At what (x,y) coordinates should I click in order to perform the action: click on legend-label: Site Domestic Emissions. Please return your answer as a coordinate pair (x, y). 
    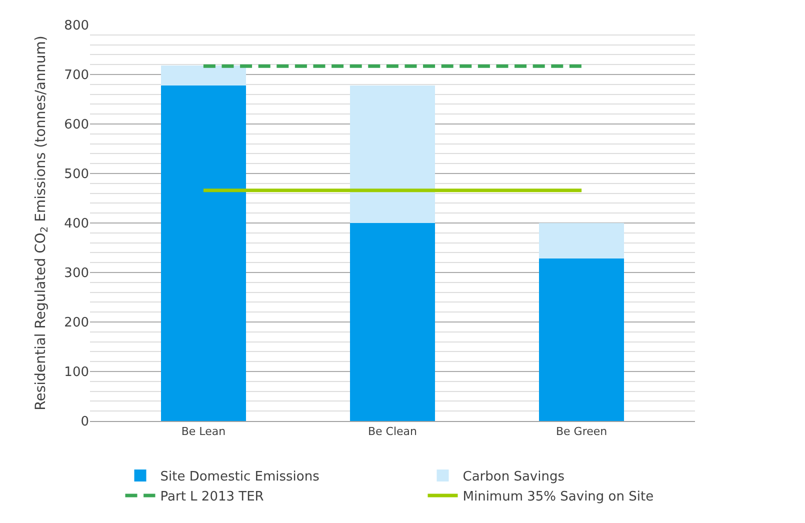
    Looking at the image, I should click on (240, 477).